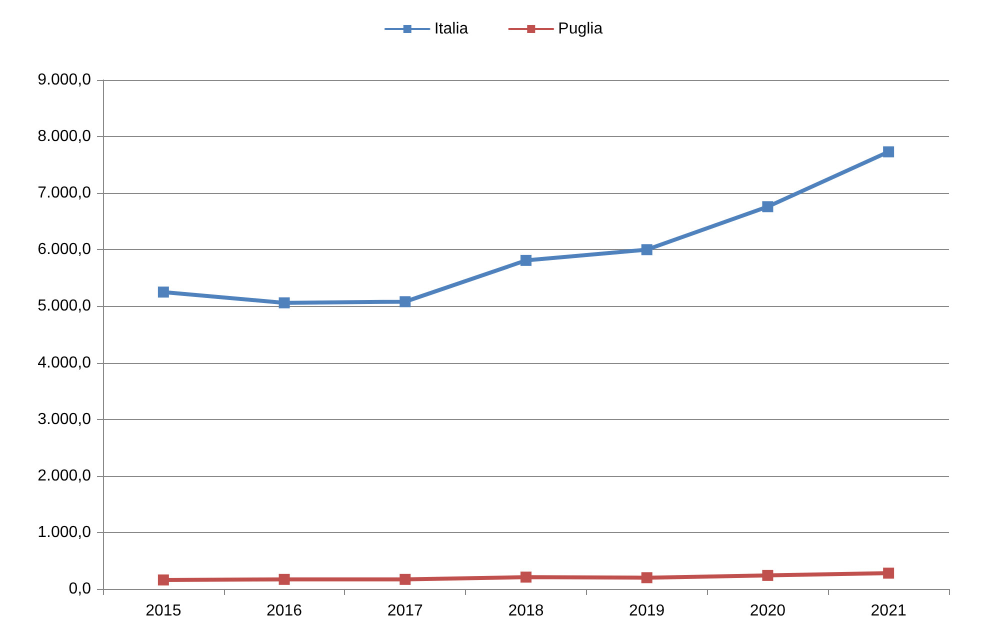 This screenshot has width=987, height=637. I want to click on y-tick-label: 1.000,0, so click(65, 532).